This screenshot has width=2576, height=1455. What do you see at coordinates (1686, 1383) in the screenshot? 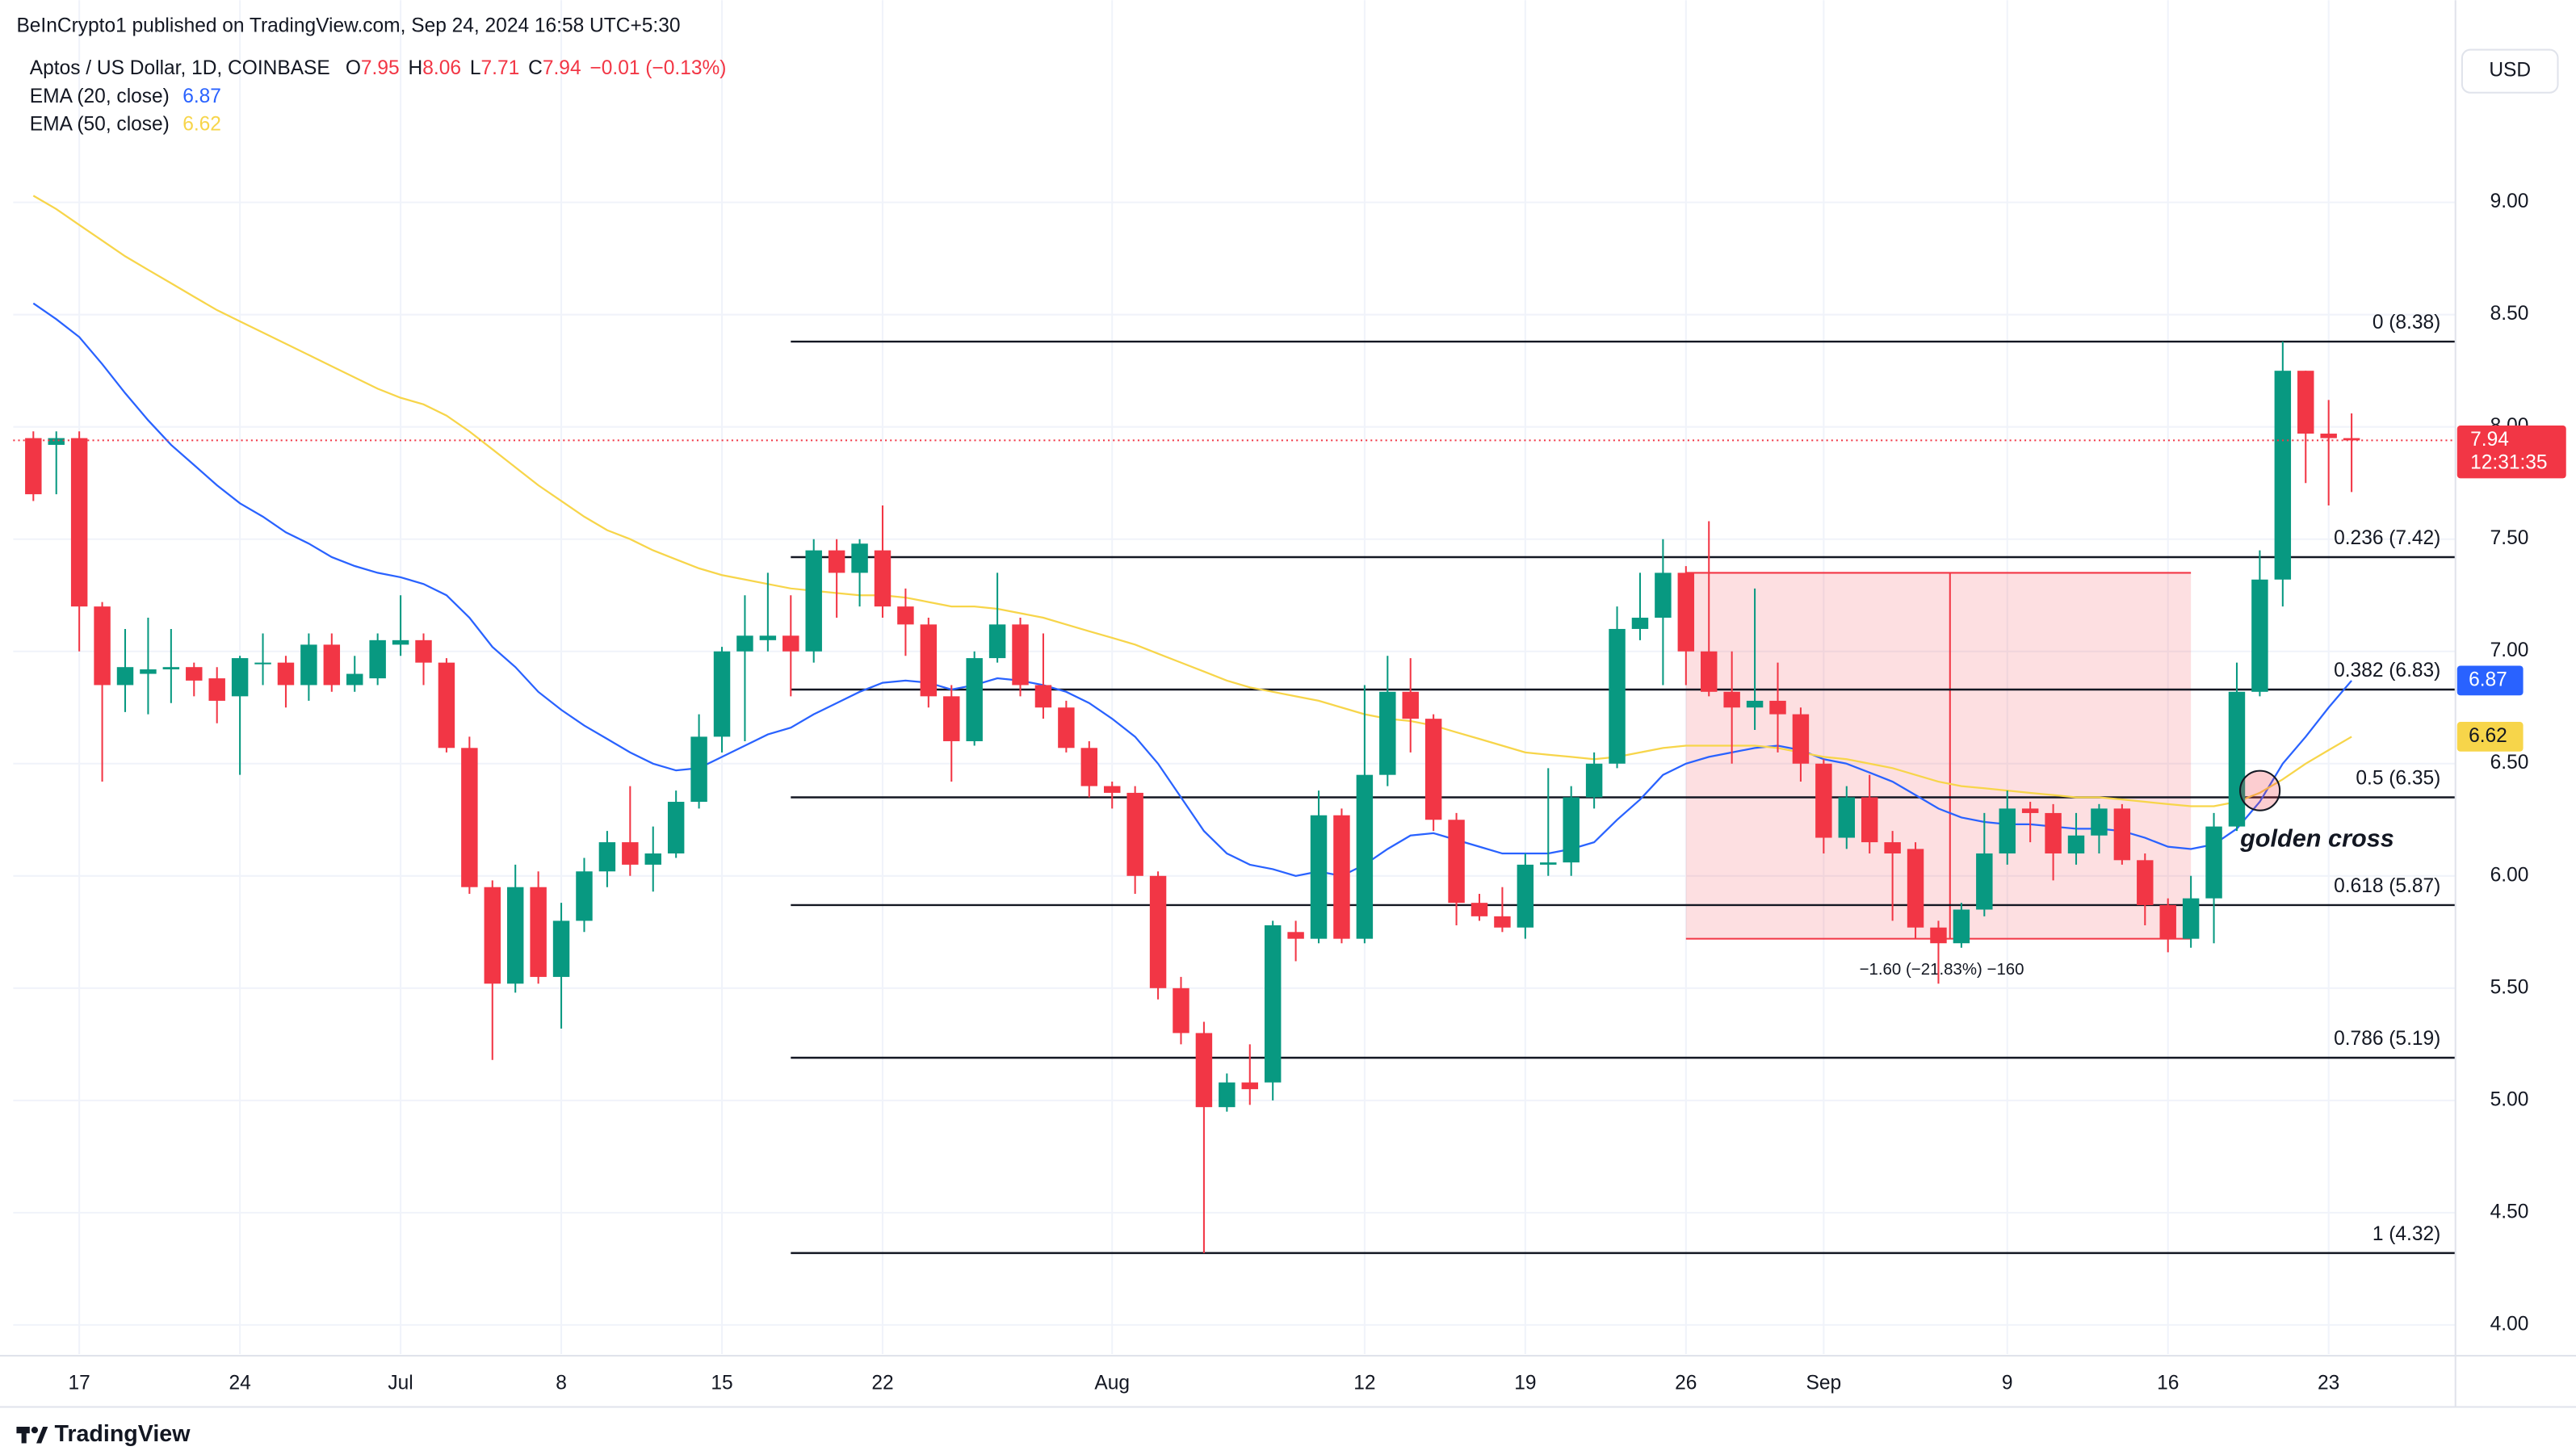
I see `x-tick-label: 26` at bounding box center [1686, 1383].